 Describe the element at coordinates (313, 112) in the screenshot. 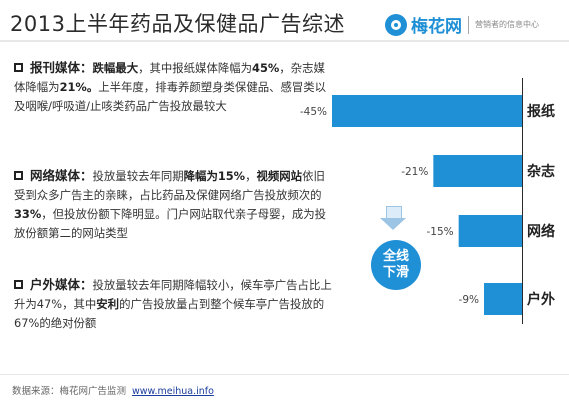

I see `bar-value-label: -45%` at that location.